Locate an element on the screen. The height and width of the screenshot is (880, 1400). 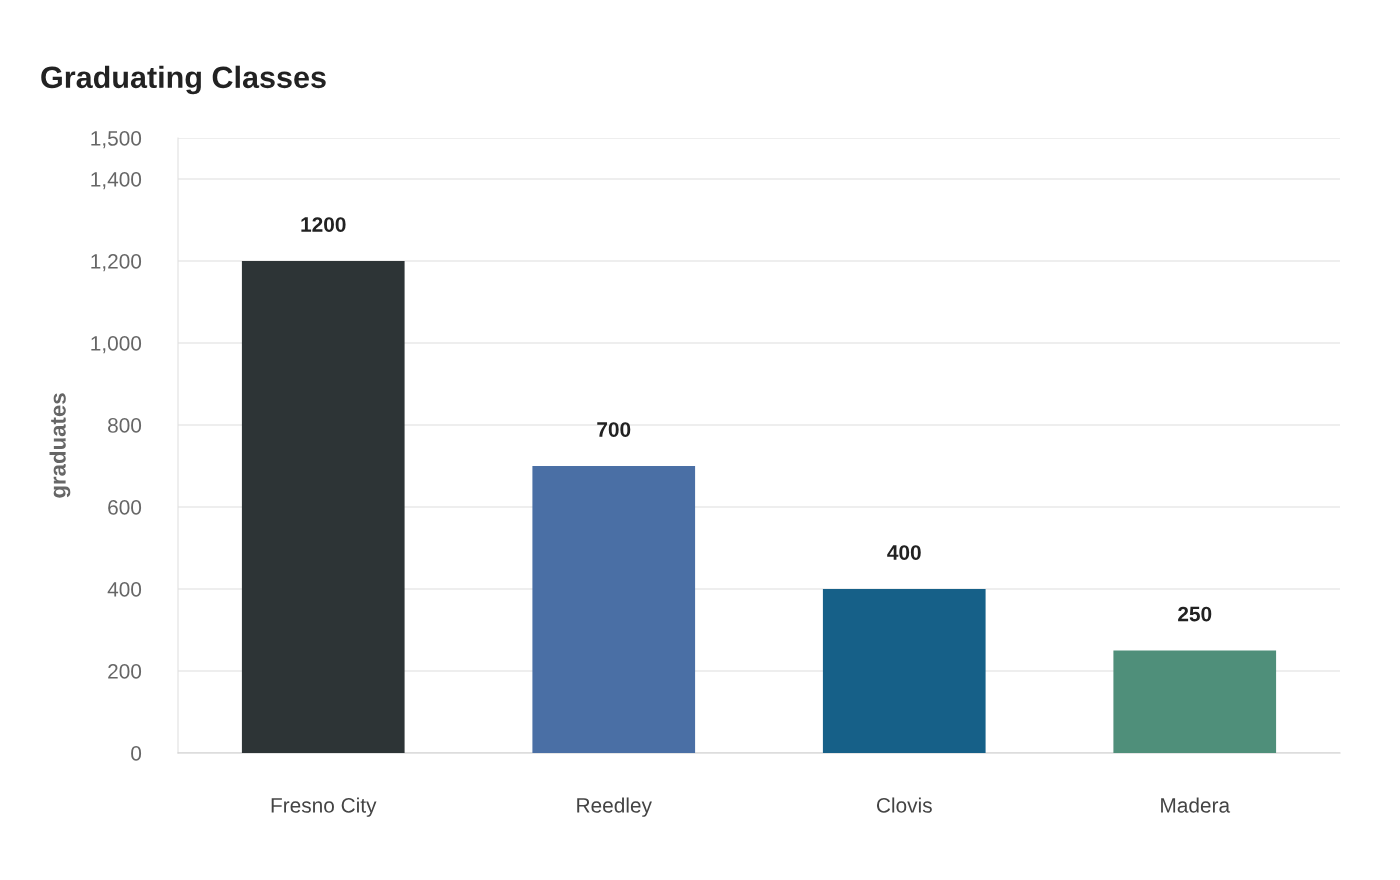
y-tick-label: 600 is located at coordinates (125, 507).